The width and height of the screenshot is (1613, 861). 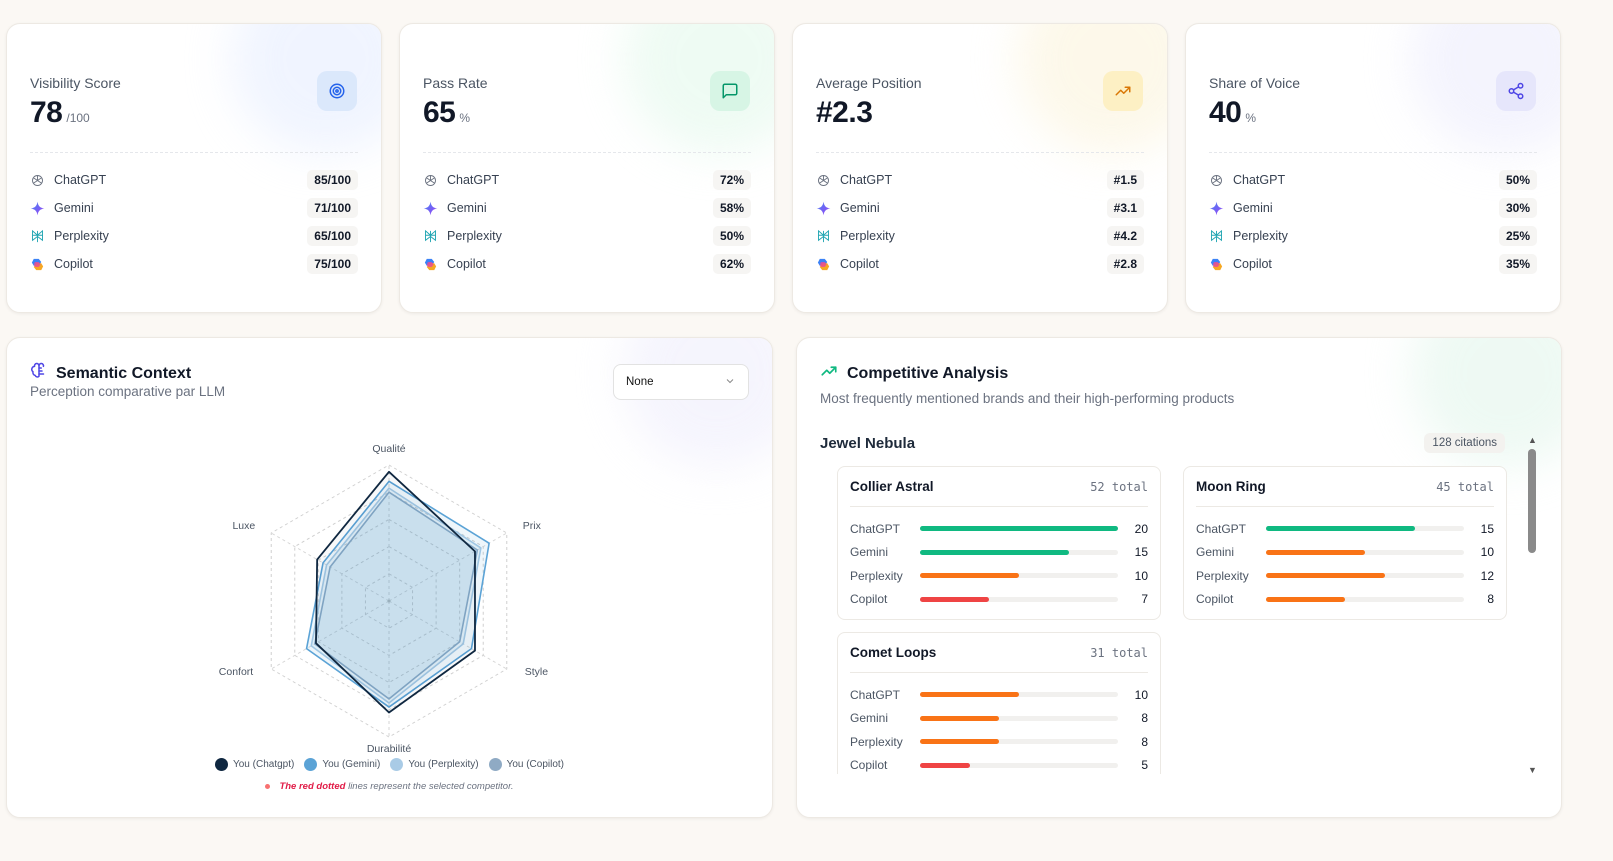 I want to click on competitor-select: None, so click(x=681, y=382).